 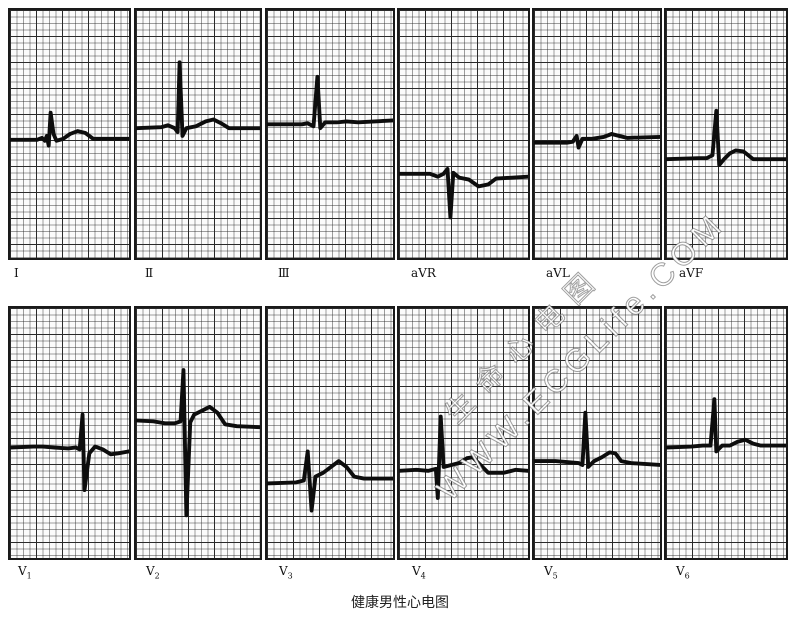 I want to click on ecg-trace-lead-v4, so click(x=463, y=457).